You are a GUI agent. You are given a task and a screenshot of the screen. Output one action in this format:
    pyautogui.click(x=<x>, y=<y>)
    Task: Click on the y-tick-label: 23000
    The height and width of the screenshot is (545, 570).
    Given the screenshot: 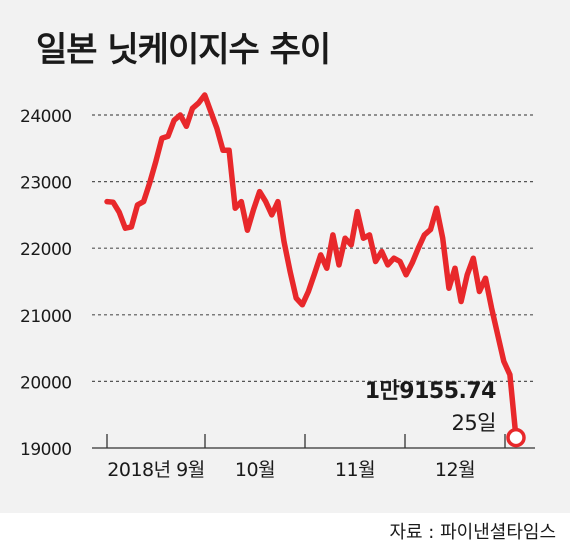 What is the action you would take?
    pyautogui.click(x=46, y=184)
    